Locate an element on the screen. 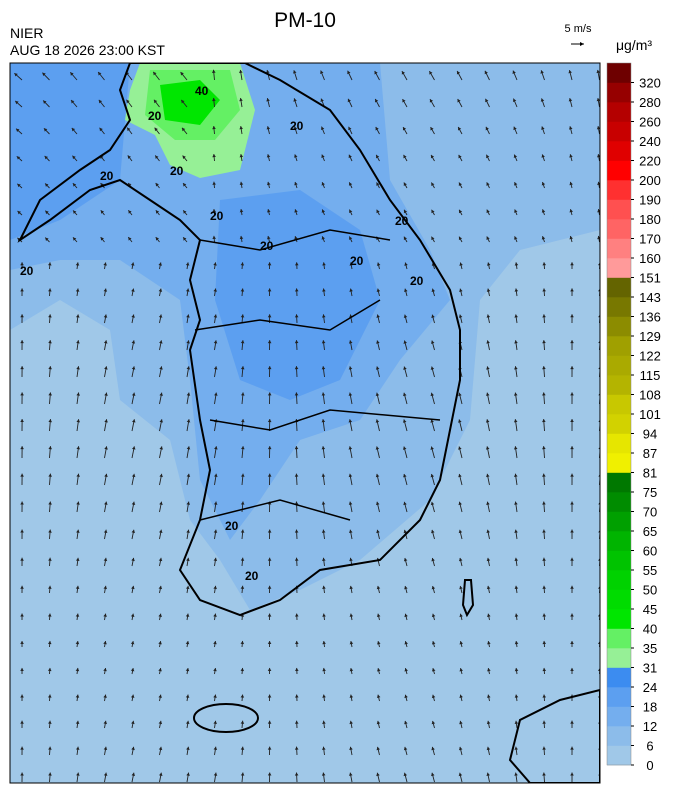 Image resolution: width=673 pixels, height=800 pixels. colorbar-label: 190 is located at coordinates (650, 200).